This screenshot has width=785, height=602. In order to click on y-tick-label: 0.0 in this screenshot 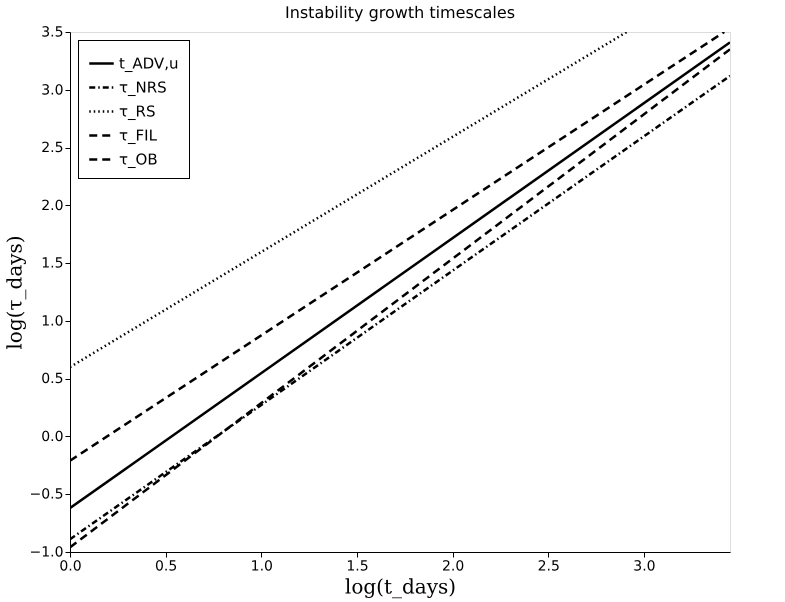, I will do `click(52, 436)`.